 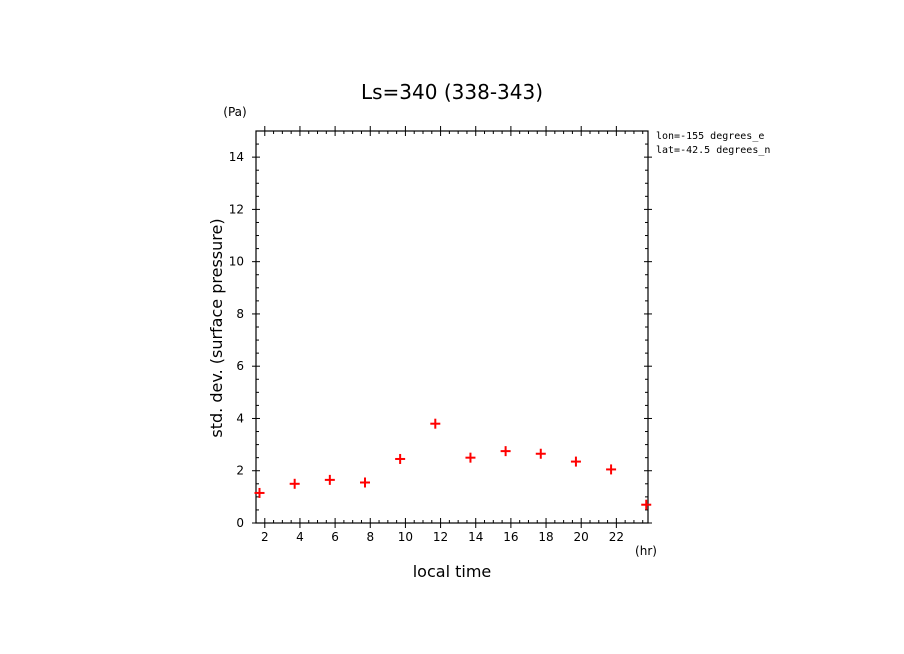 I want to click on y-tick-label: 14, so click(x=236, y=157).